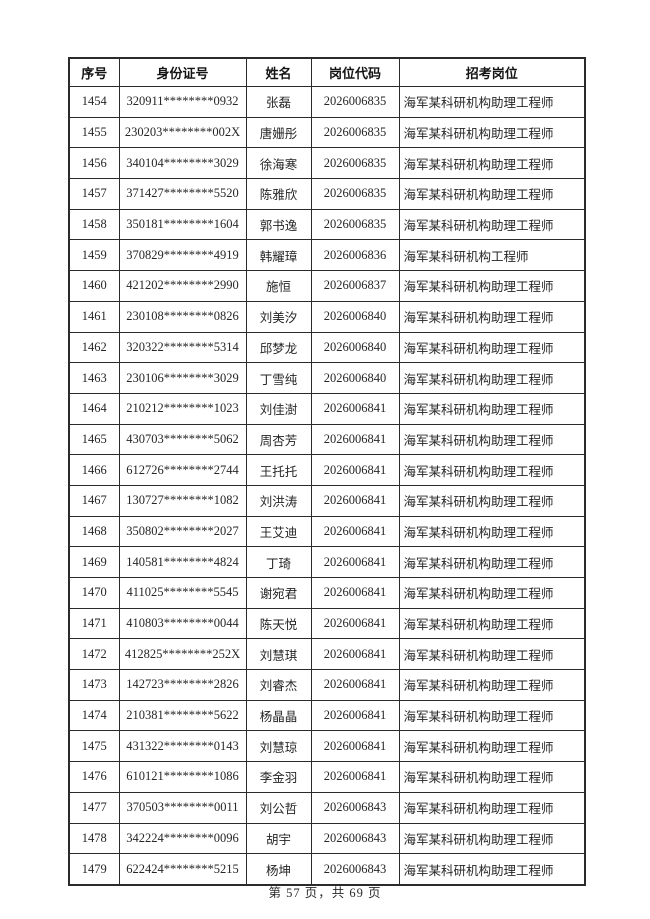 This screenshot has width=650, height=919. I want to click on table-cell: 610121********1086, so click(182, 777).